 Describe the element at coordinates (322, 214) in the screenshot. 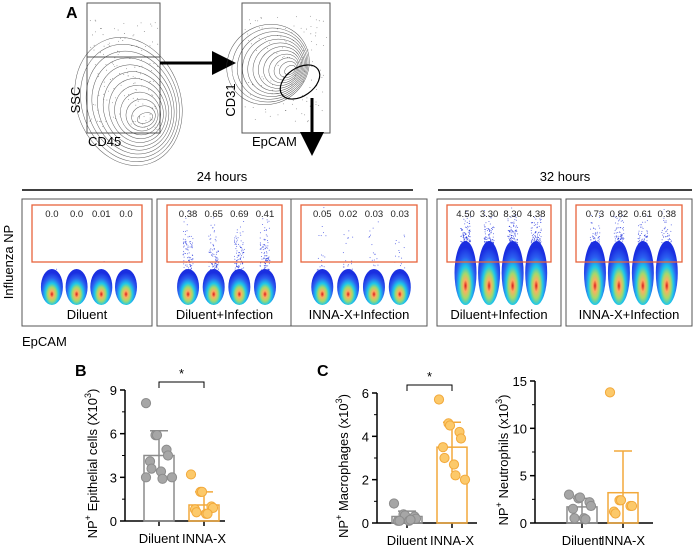

I see `gate-percentage: 0.05` at that location.